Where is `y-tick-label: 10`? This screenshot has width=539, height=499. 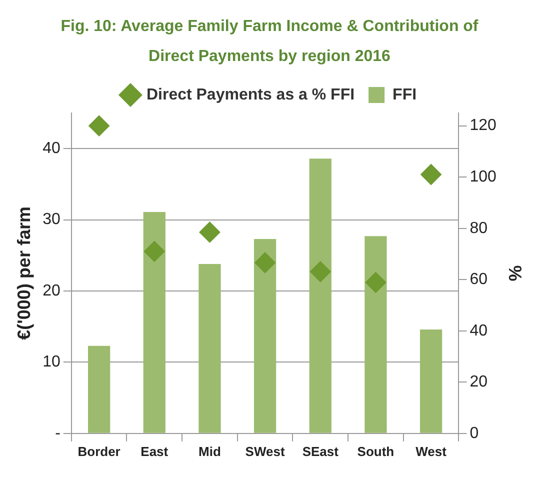
y-tick-label: 10 is located at coordinates (51, 361).